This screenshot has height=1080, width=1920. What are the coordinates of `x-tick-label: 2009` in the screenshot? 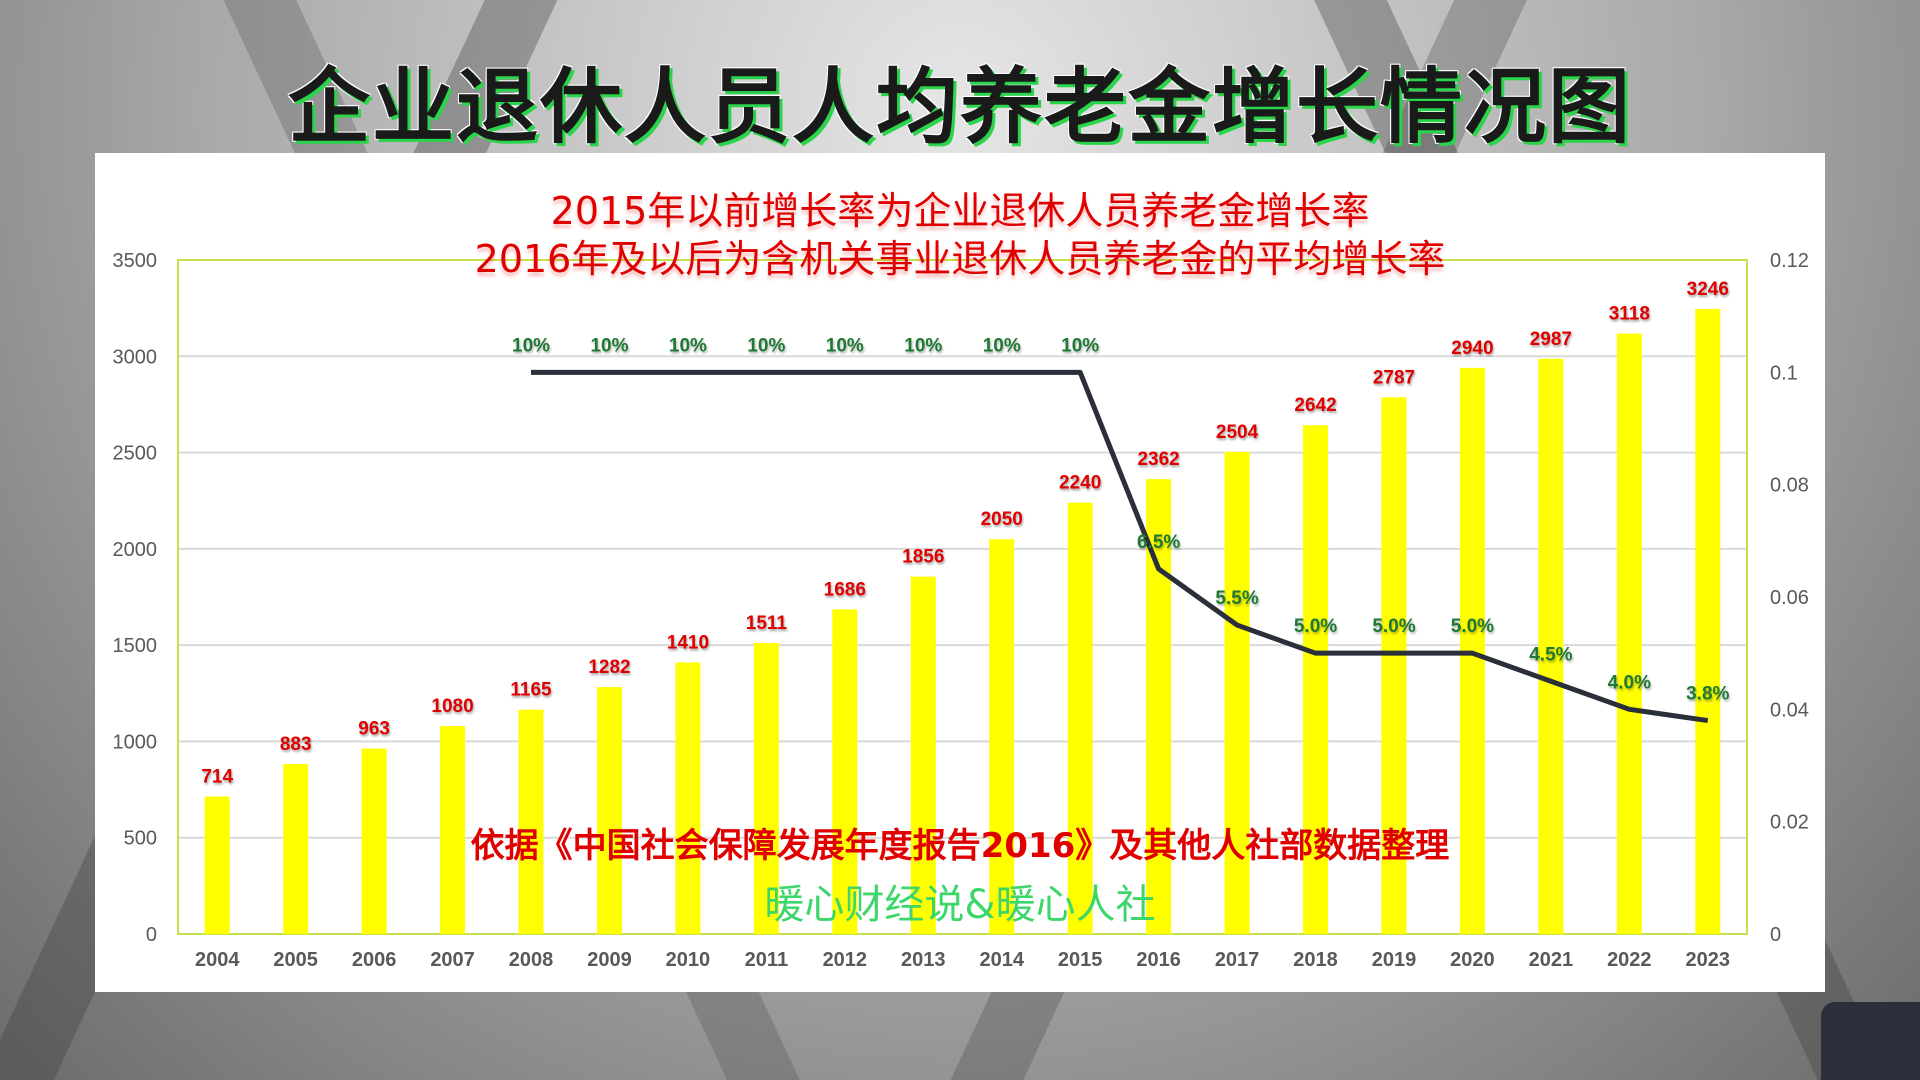 It's located at (609, 960).